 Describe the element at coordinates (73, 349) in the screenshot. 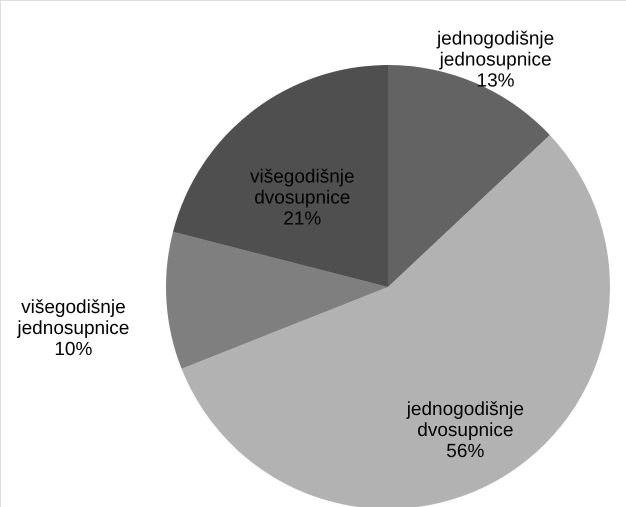

I see `data-label: 10%` at that location.